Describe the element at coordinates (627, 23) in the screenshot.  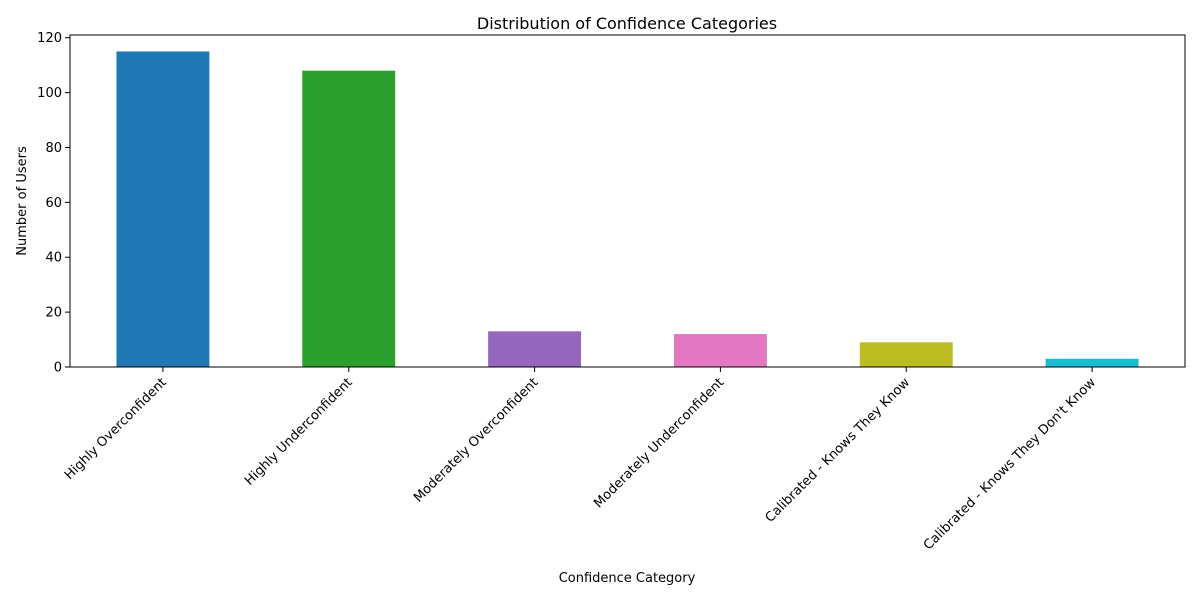
I see `chart-title: Distribution of Confidence Categories` at that location.